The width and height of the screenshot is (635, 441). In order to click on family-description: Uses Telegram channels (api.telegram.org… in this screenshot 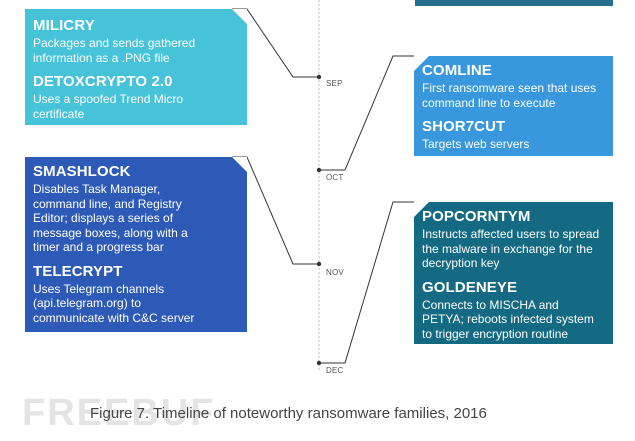, I will do `click(114, 303)`.